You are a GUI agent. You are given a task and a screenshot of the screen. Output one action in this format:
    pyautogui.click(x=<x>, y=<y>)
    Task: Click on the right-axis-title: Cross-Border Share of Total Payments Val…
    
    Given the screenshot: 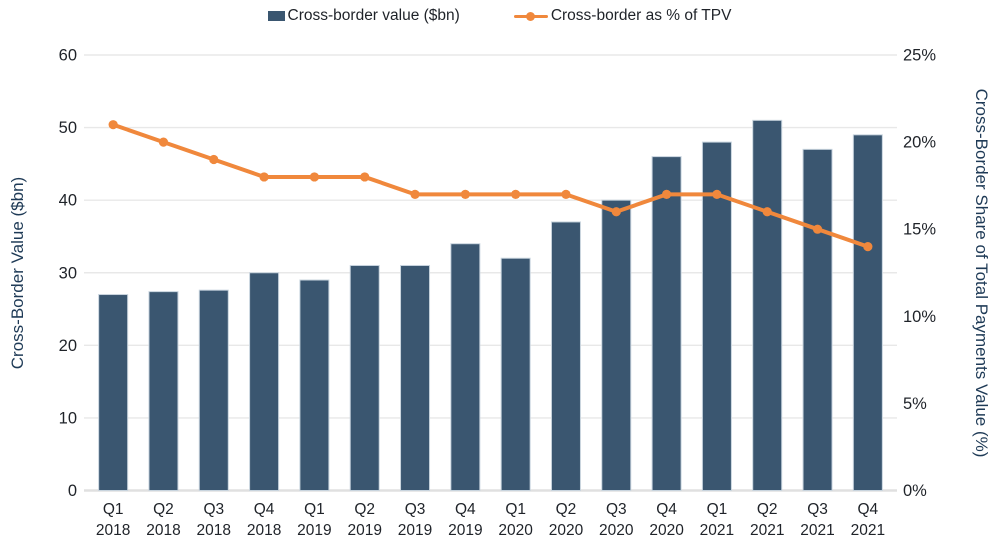 What is the action you would take?
    pyautogui.click(x=981, y=273)
    